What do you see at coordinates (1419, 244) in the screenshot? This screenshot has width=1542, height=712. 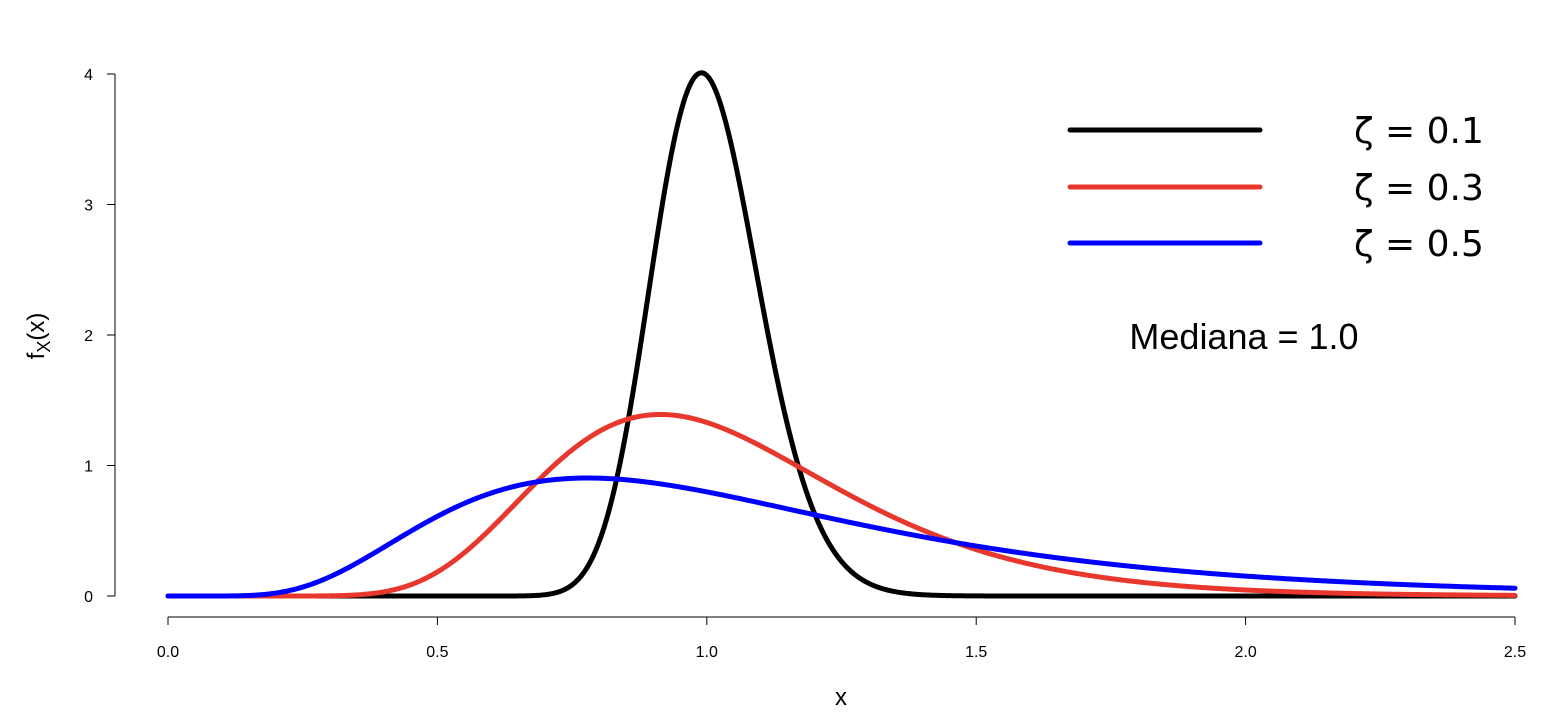 I see `legend-label: ζ = 0.5` at bounding box center [1419, 244].